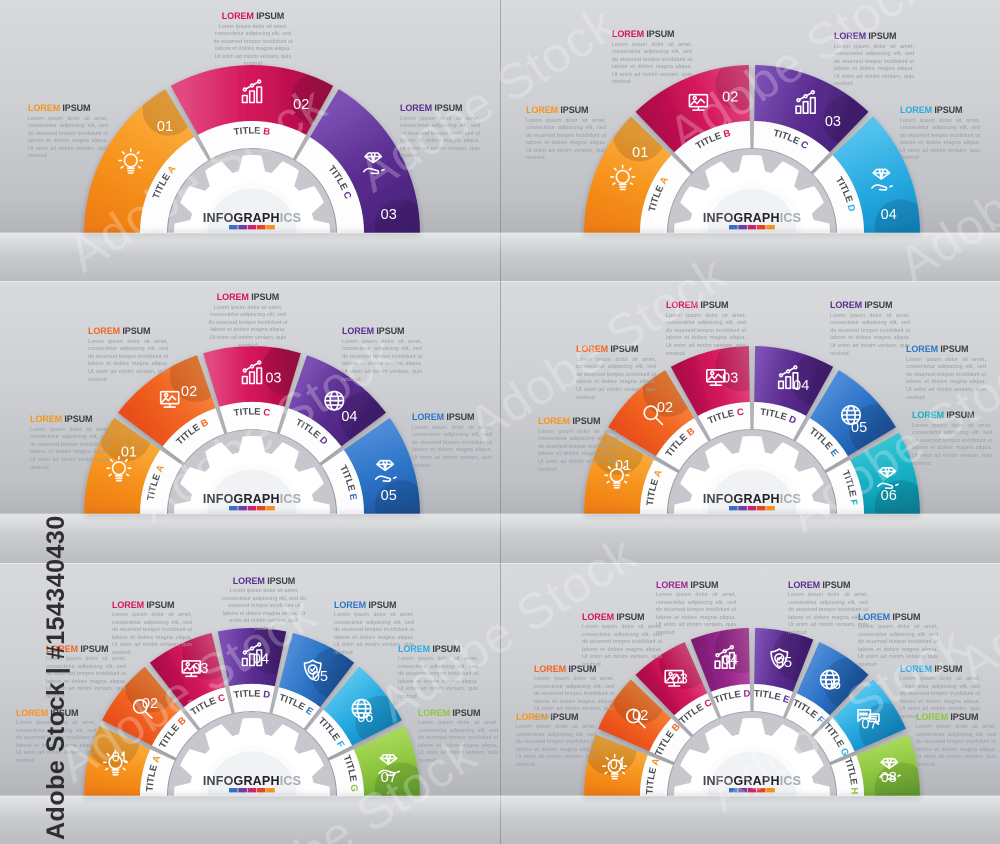 The height and width of the screenshot is (844, 1000). I want to click on magnifier-icon, so click(636, 718).